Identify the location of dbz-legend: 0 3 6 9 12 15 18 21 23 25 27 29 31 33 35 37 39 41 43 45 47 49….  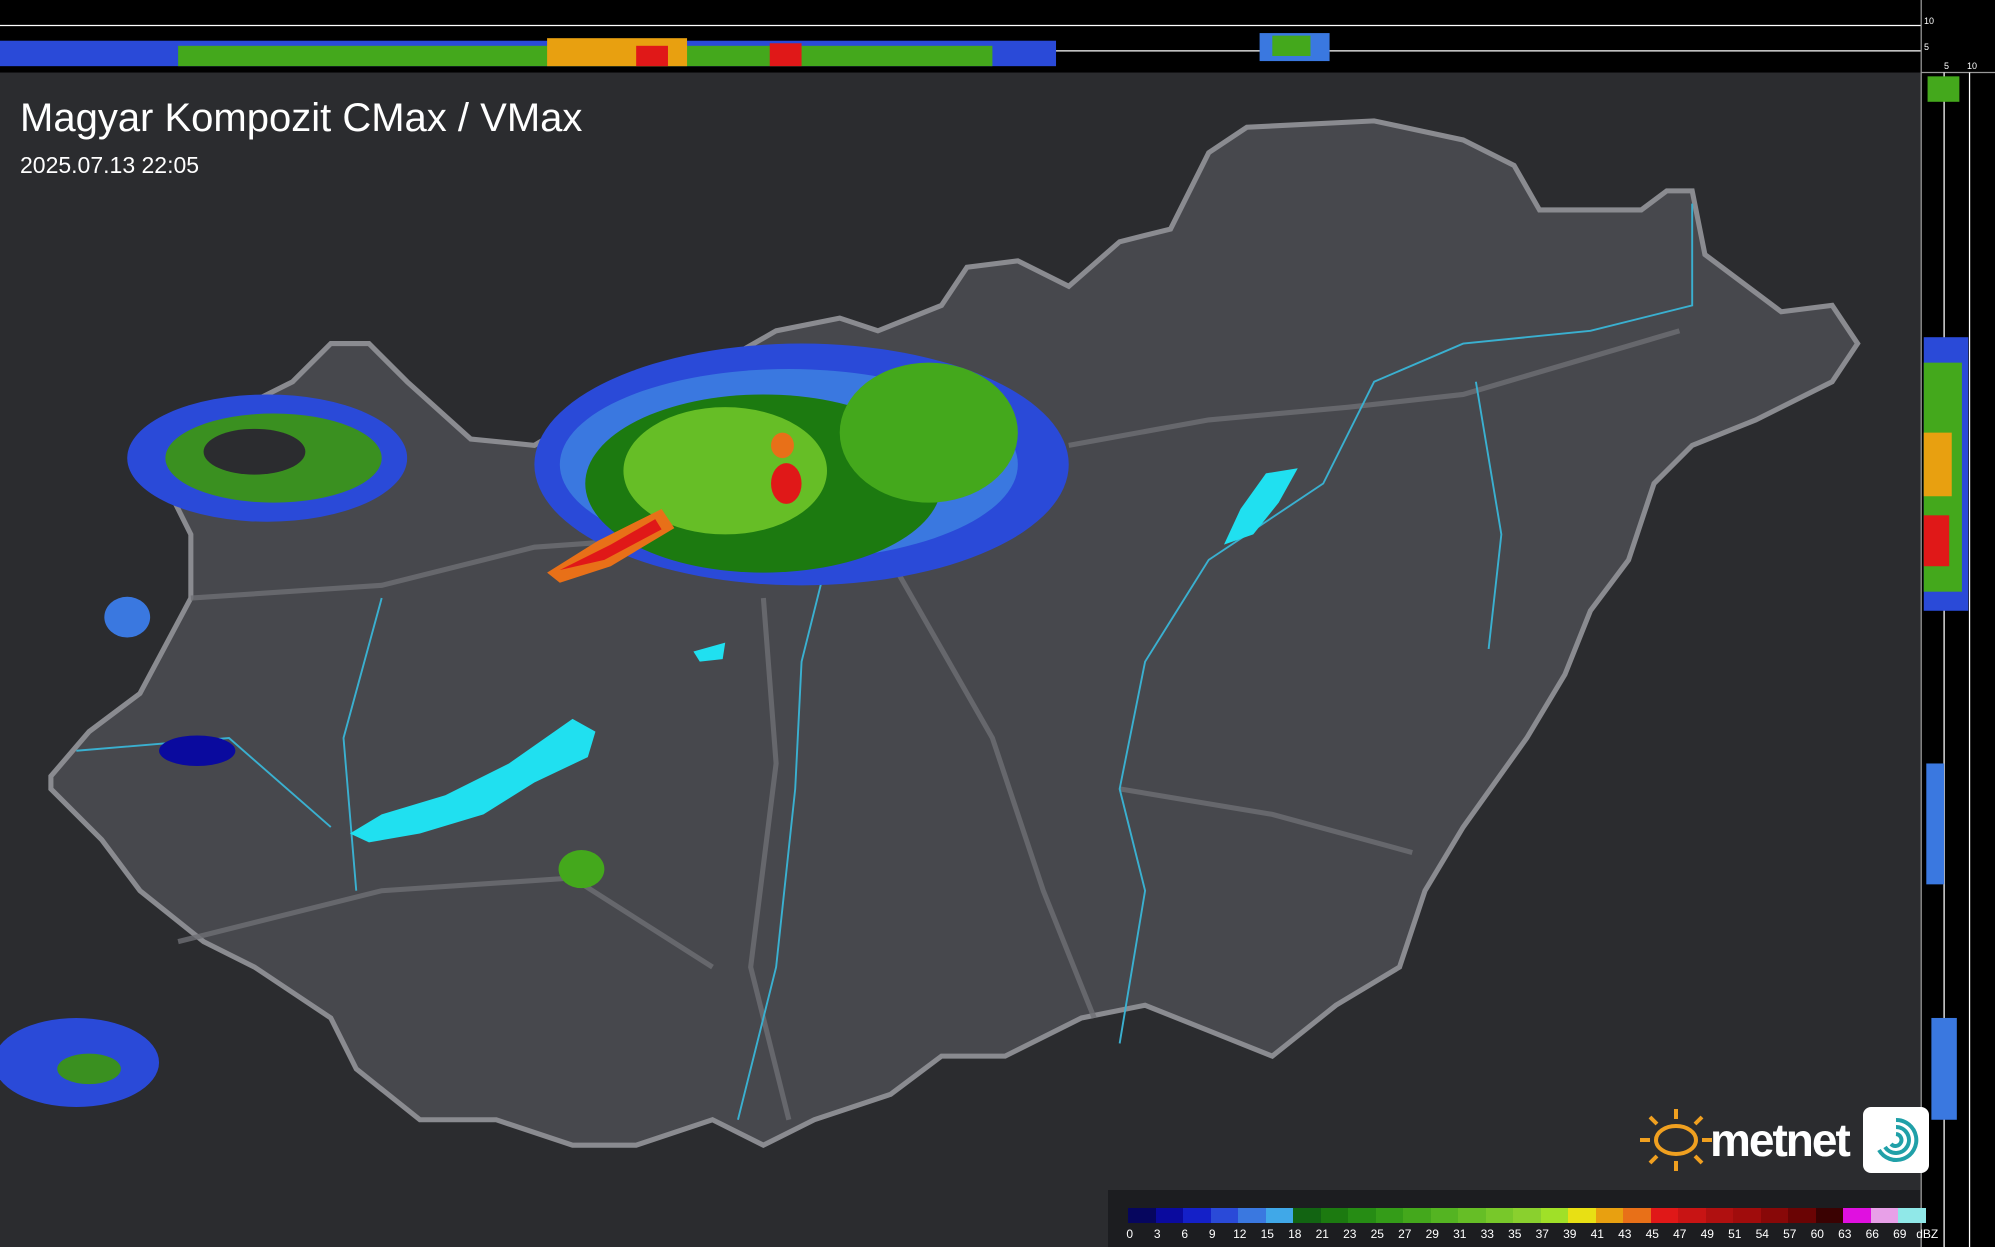
(1523, 1218).